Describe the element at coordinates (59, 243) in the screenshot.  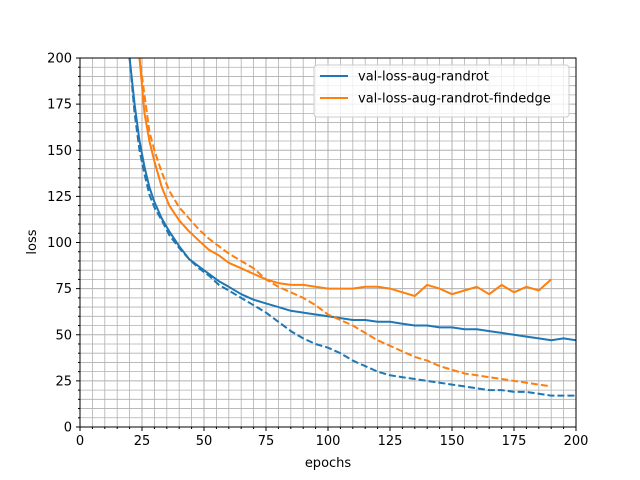
I see `y-tick-label: 100` at that location.